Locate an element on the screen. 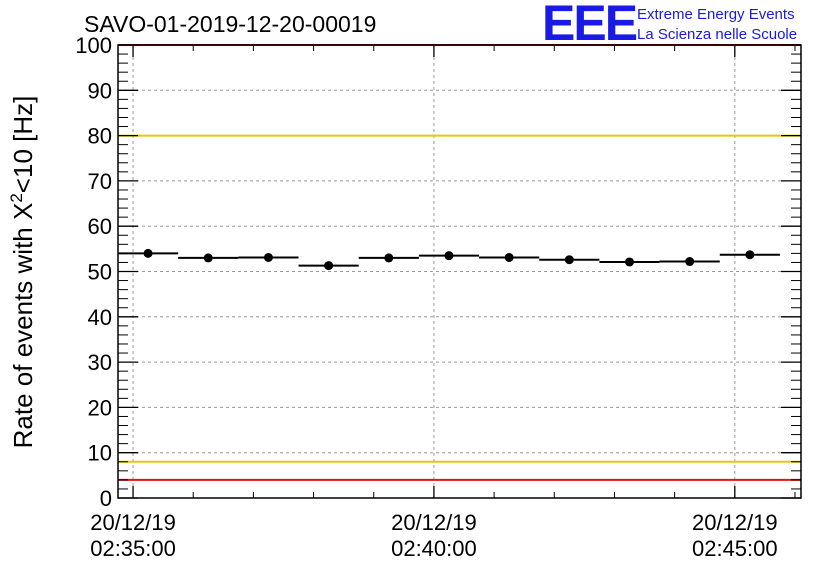 The height and width of the screenshot is (572, 836). x-tick-label-time: 02:35:00 is located at coordinates (133, 548).